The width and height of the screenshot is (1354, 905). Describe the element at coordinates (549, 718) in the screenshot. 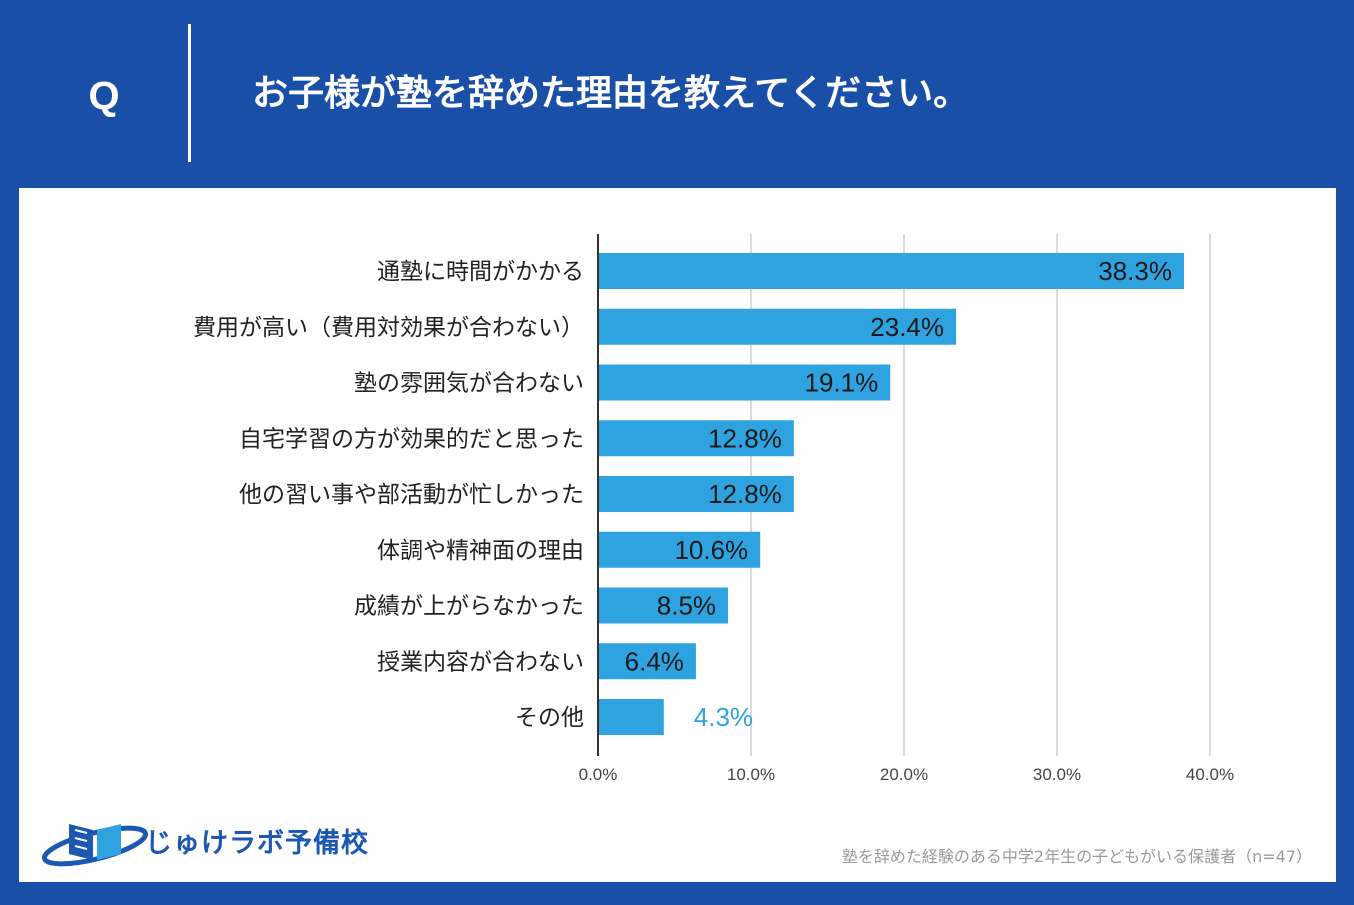

I see `category-label: その他` at that location.